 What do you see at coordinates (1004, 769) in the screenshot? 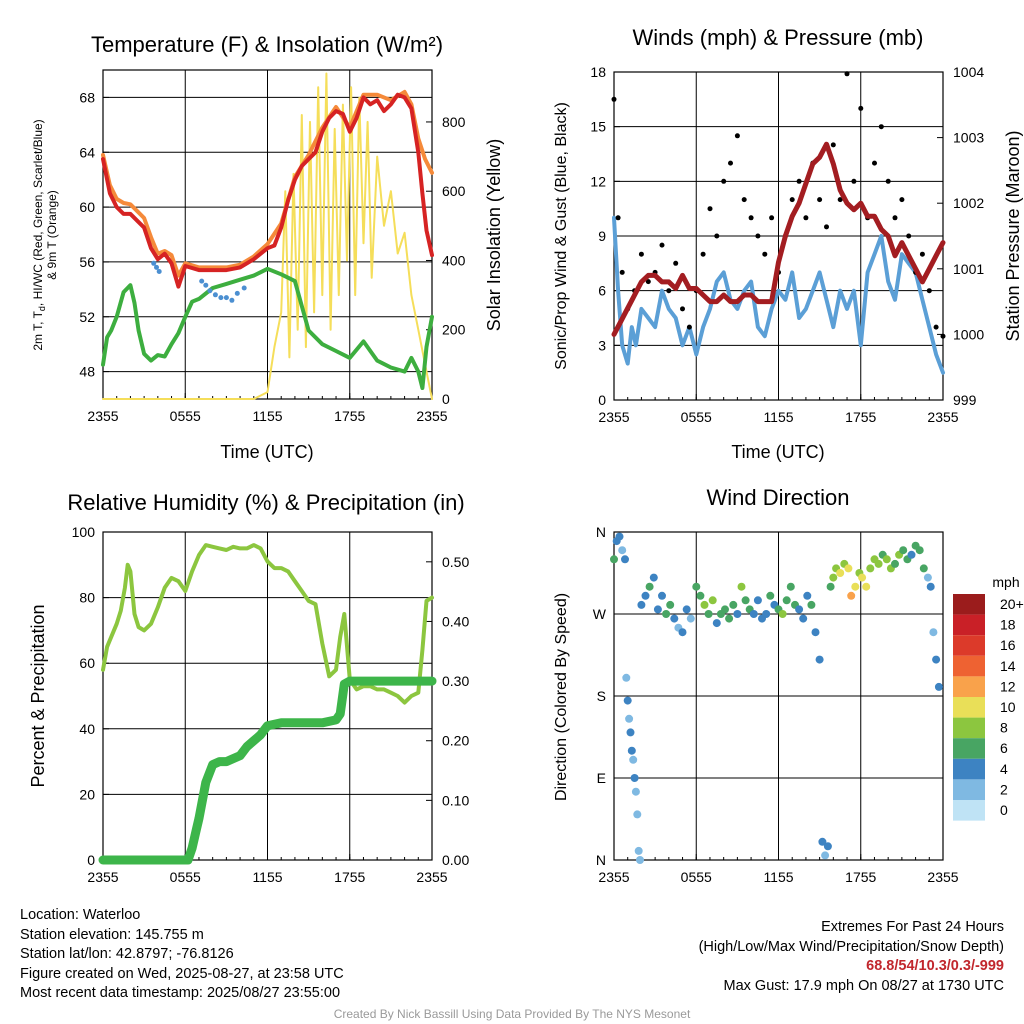
I see `legend-label: 4` at bounding box center [1004, 769].